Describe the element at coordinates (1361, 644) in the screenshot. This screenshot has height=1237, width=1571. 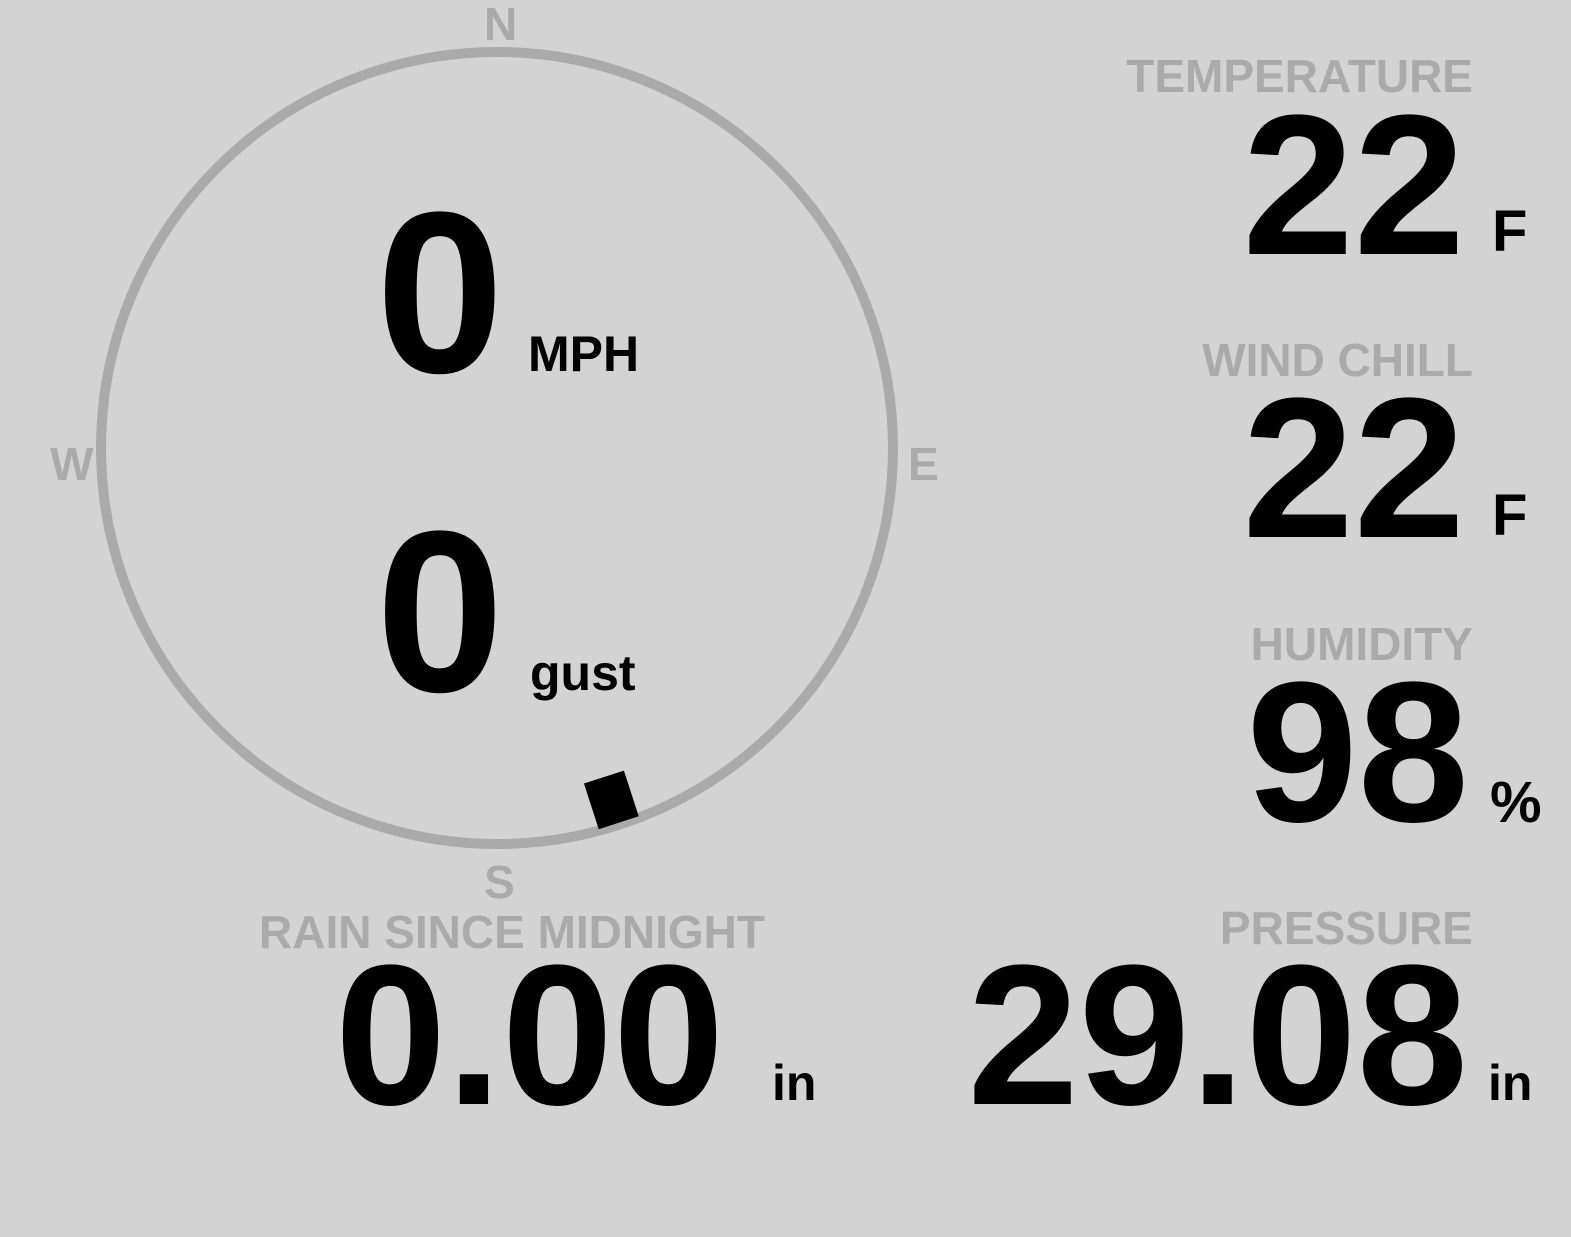
I see `humidity-label: HUMIDITY` at that location.